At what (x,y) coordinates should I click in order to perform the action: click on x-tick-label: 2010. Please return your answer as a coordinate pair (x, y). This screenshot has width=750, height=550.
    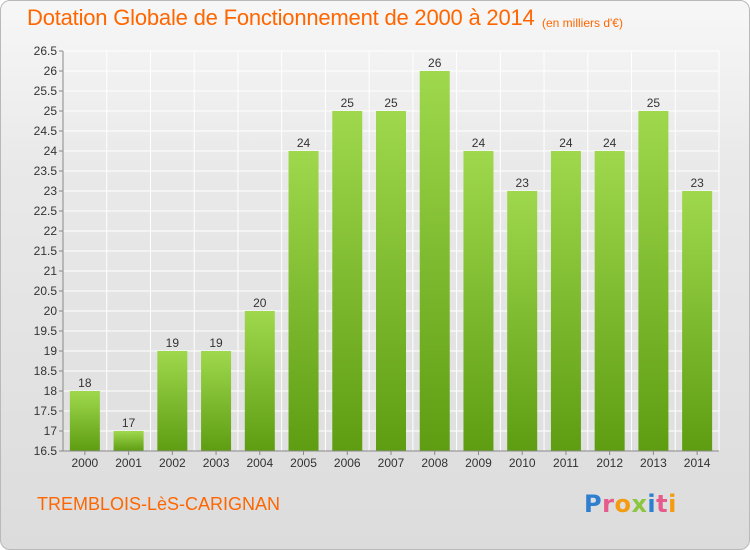
    Looking at the image, I should click on (522, 463).